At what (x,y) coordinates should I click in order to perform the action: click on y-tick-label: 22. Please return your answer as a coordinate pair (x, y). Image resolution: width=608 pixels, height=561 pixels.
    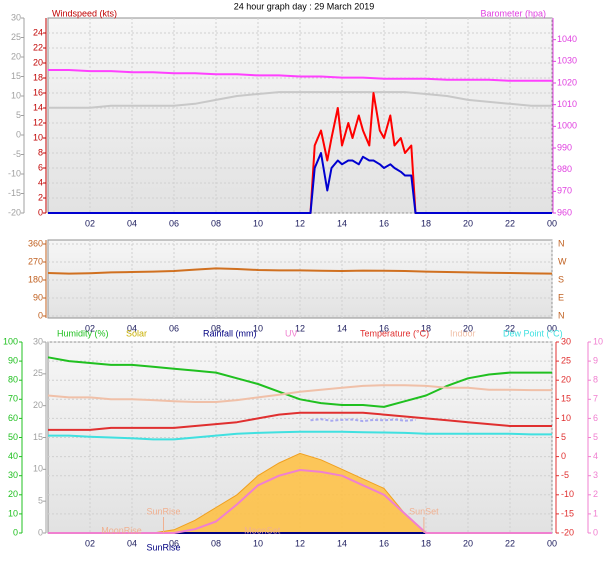
    Looking at the image, I should click on (38, 47).